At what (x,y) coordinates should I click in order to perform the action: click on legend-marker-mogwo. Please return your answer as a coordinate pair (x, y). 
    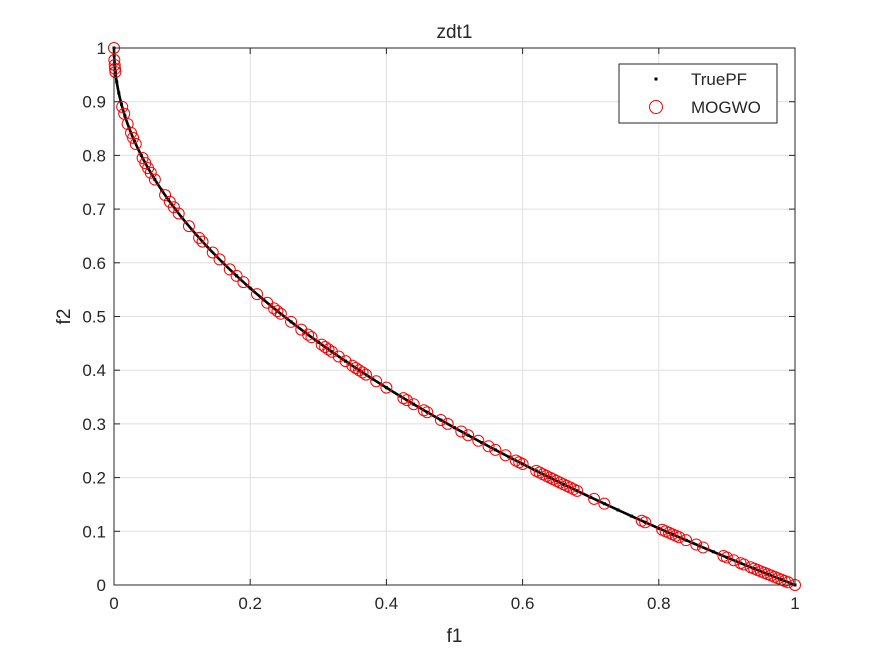
    Looking at the image, I should click on (656, 107).